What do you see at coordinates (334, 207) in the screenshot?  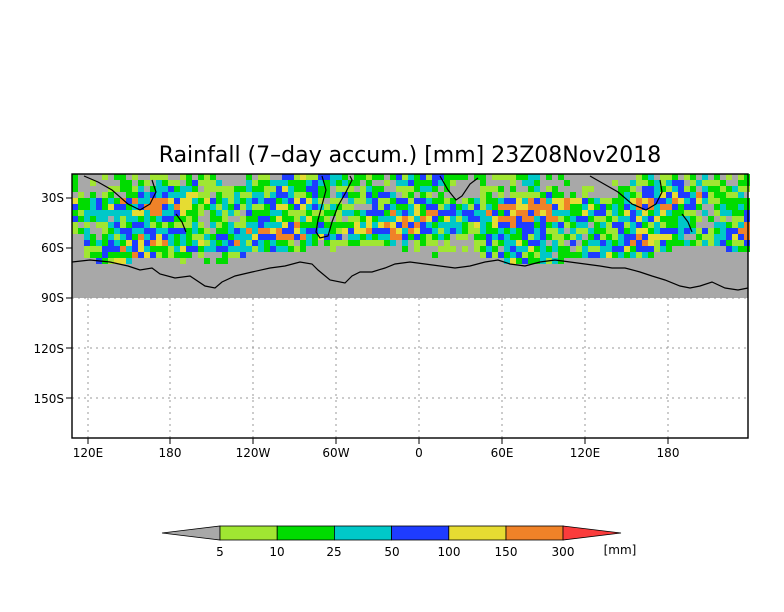 I see `south-america-coastline` at bounding box center [334, 207].